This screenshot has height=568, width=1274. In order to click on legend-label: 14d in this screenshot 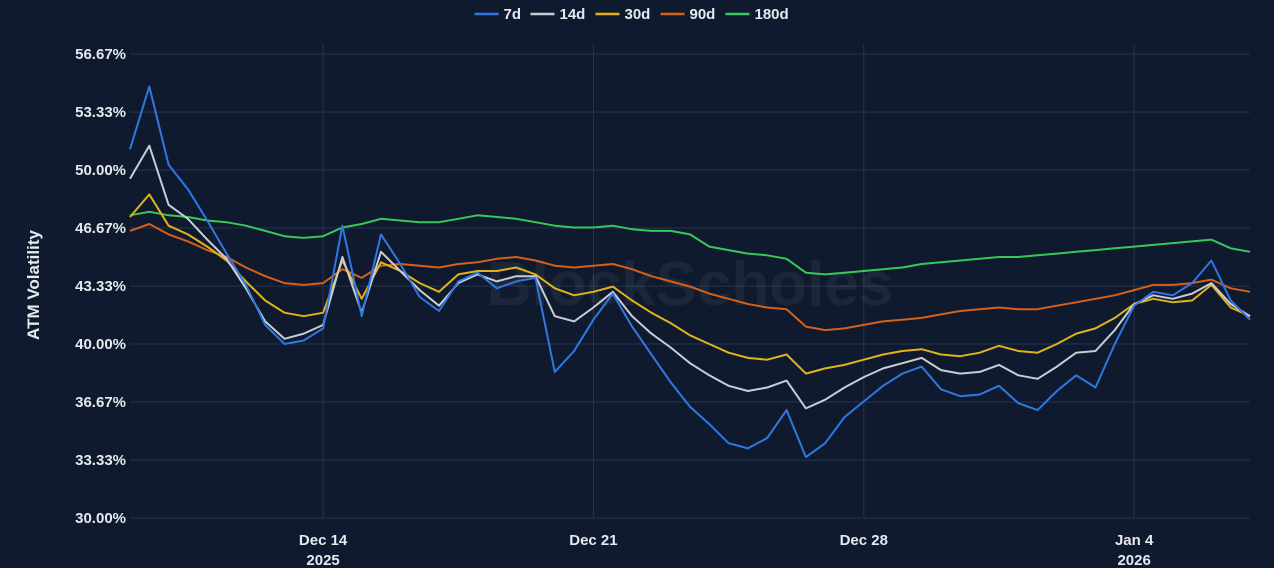, I will do `click(573, 14)`.